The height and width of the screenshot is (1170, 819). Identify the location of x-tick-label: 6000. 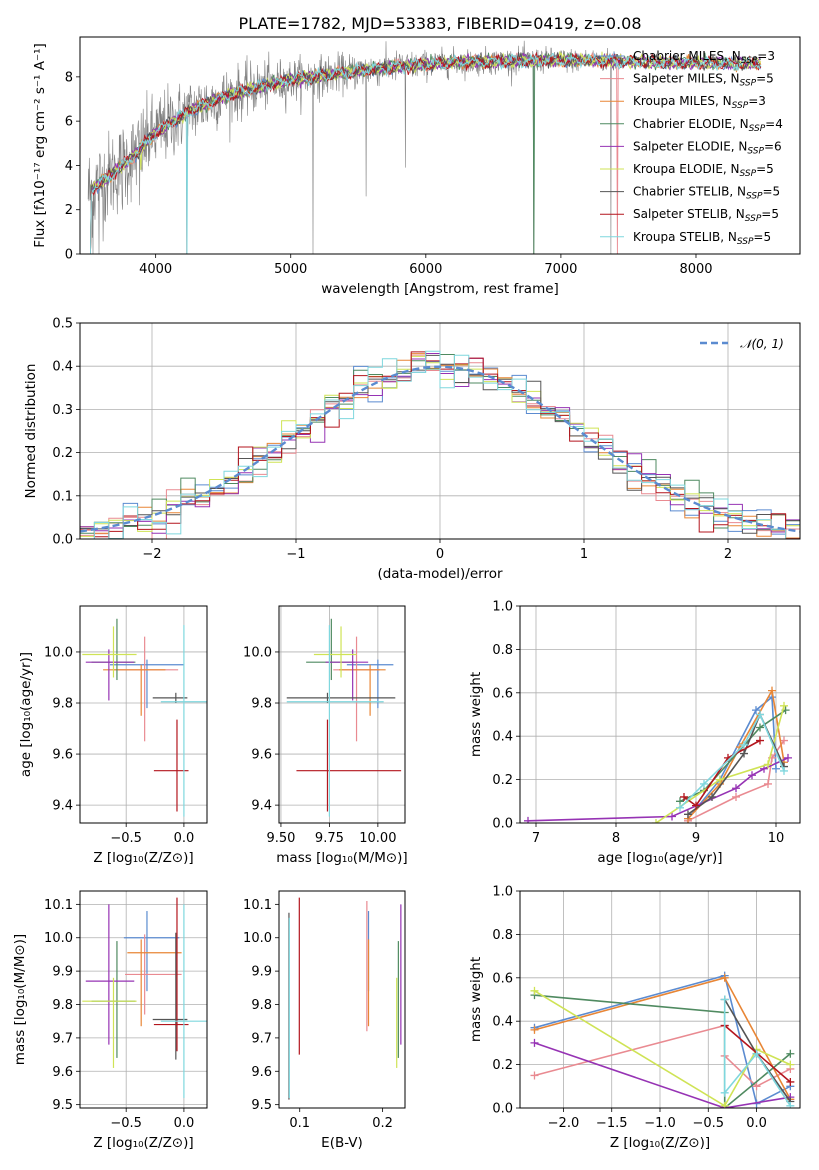
(425, 269).